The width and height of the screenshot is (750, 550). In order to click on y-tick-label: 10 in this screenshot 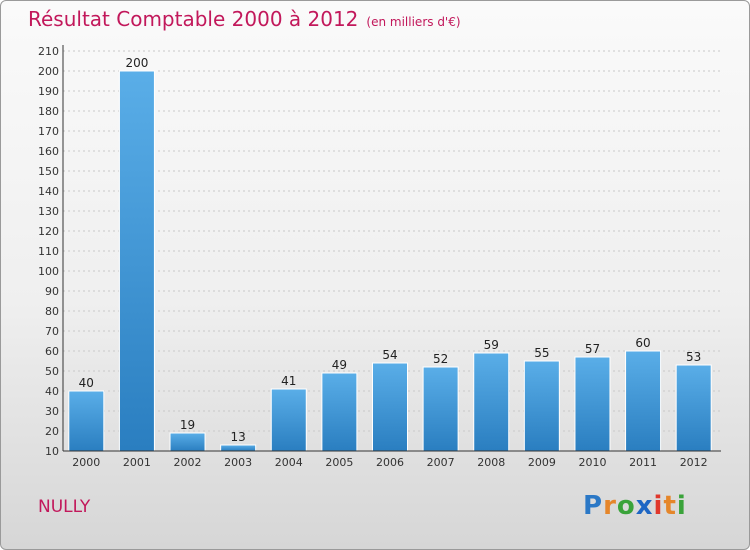, I will do `click(52, 451)`.